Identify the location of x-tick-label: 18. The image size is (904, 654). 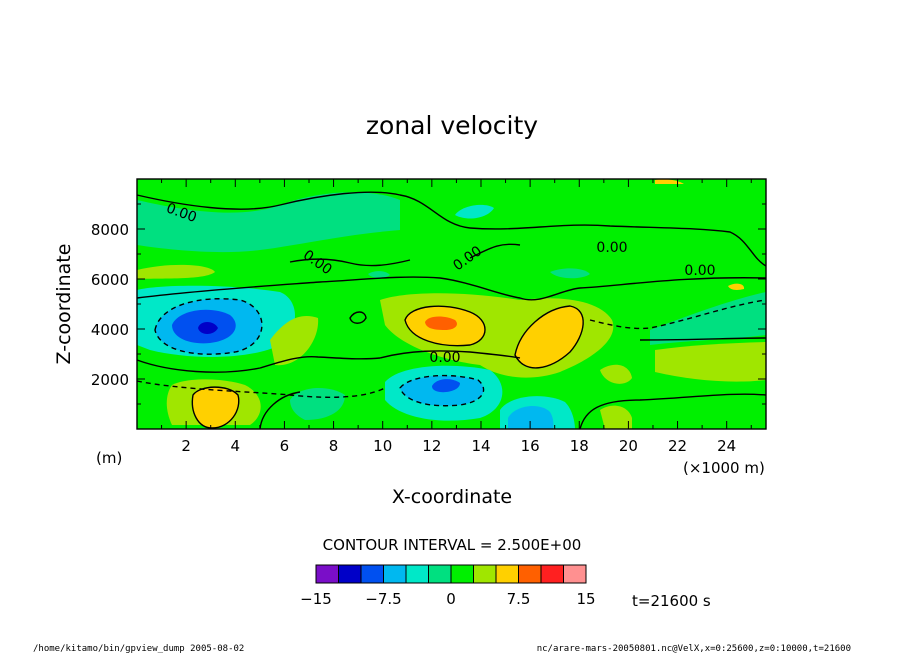
(579, 446).